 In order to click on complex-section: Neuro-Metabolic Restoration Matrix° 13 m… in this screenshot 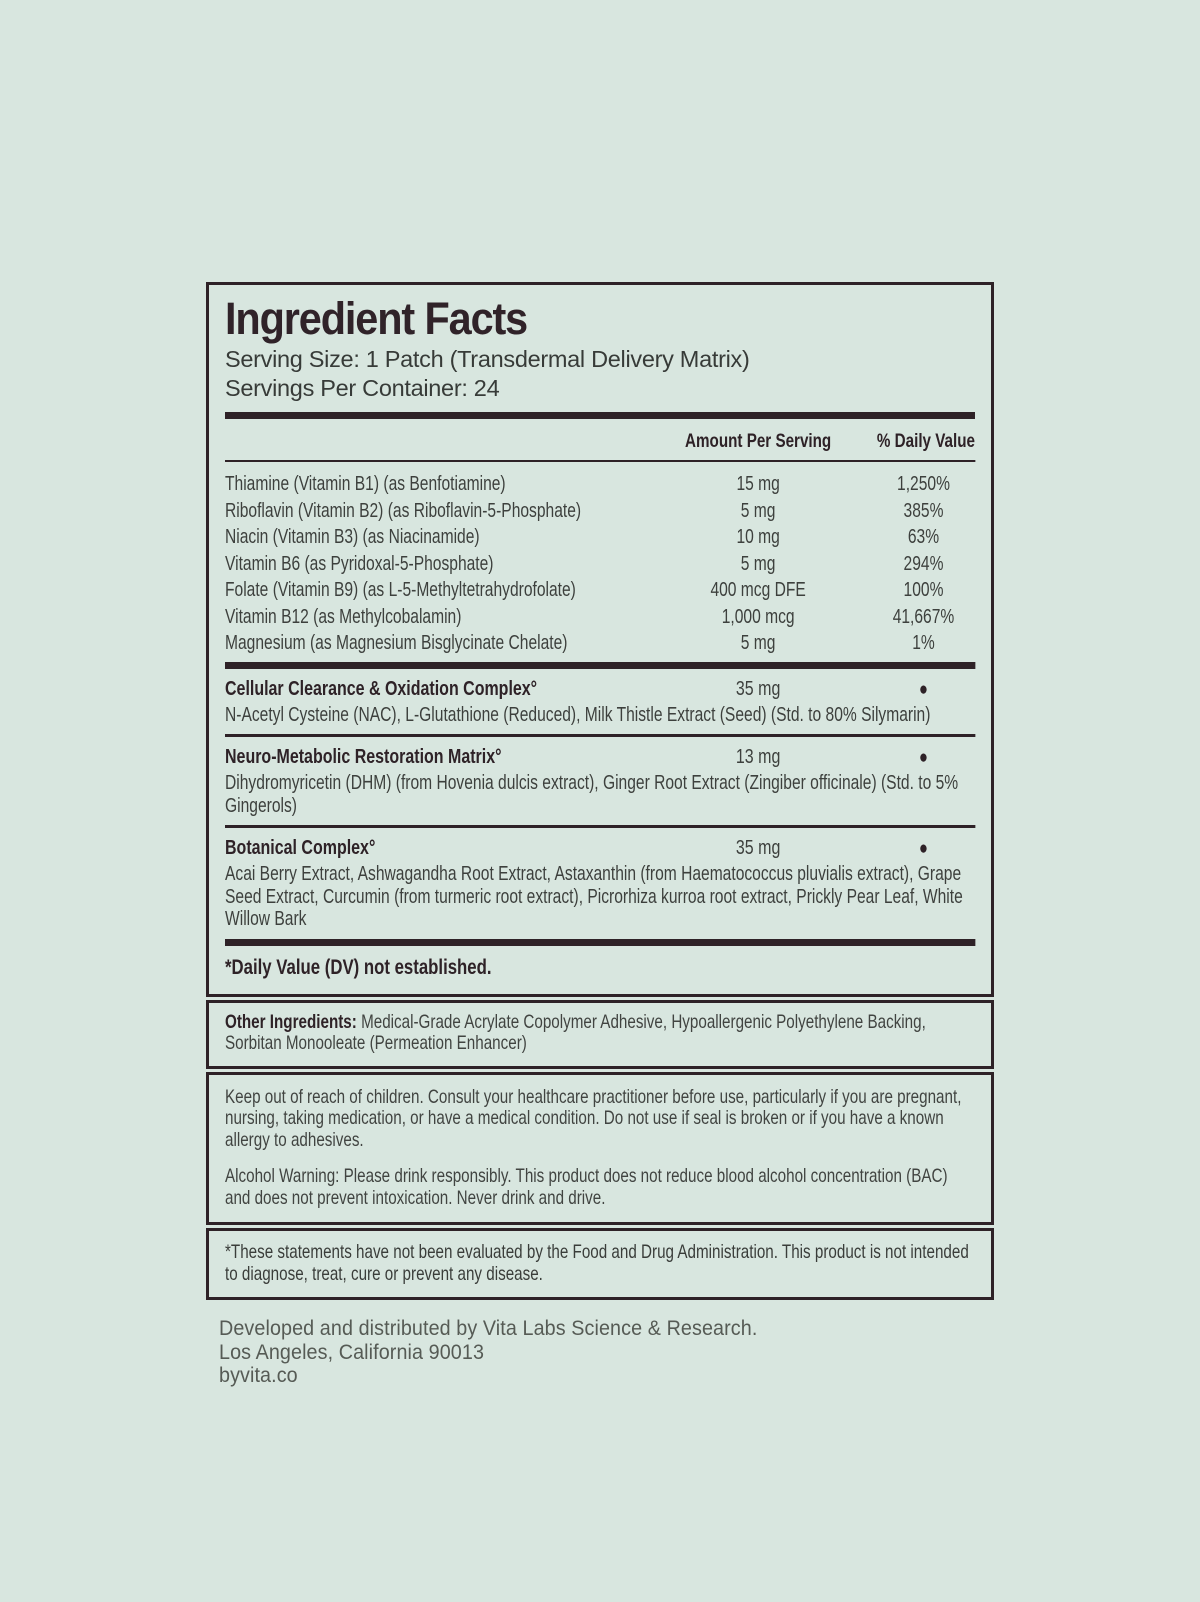, I will do `click(600, 781)`.